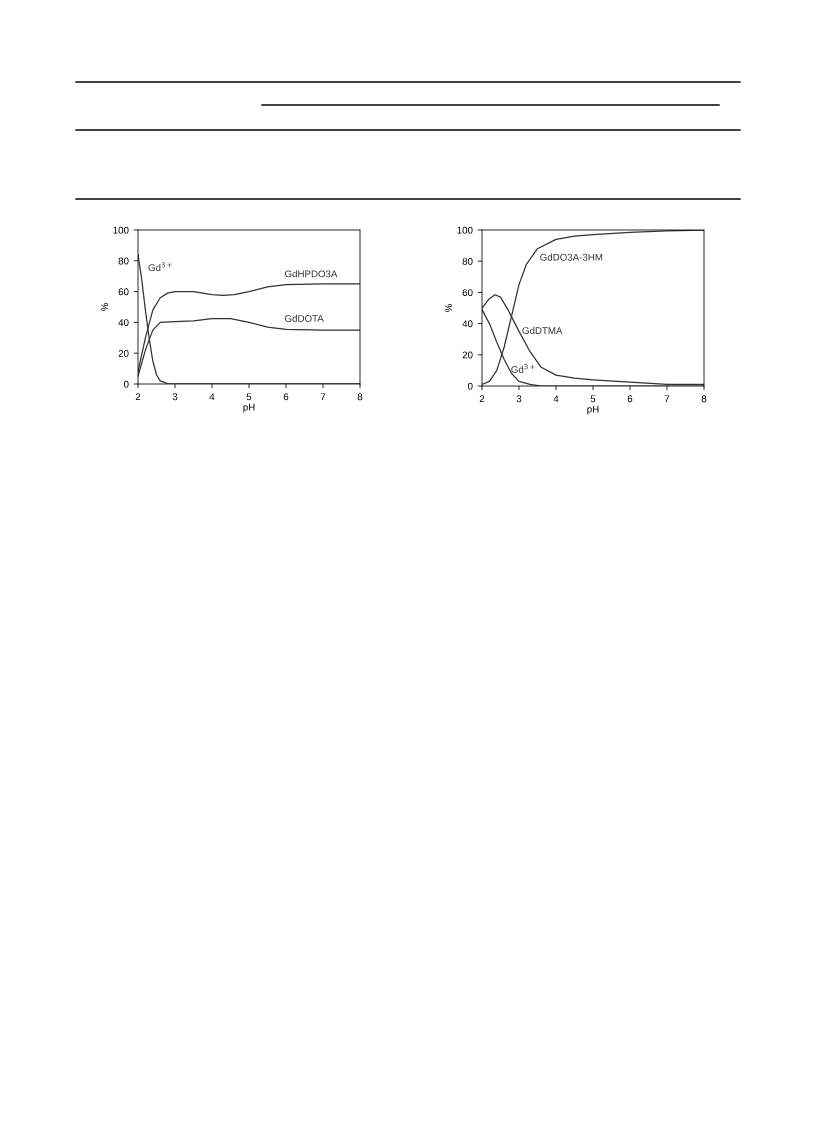  What do you see at coordinates (304, 318) in the screenshot?
I see `series-label: GdDOTA` at bounding box center [304, 318].